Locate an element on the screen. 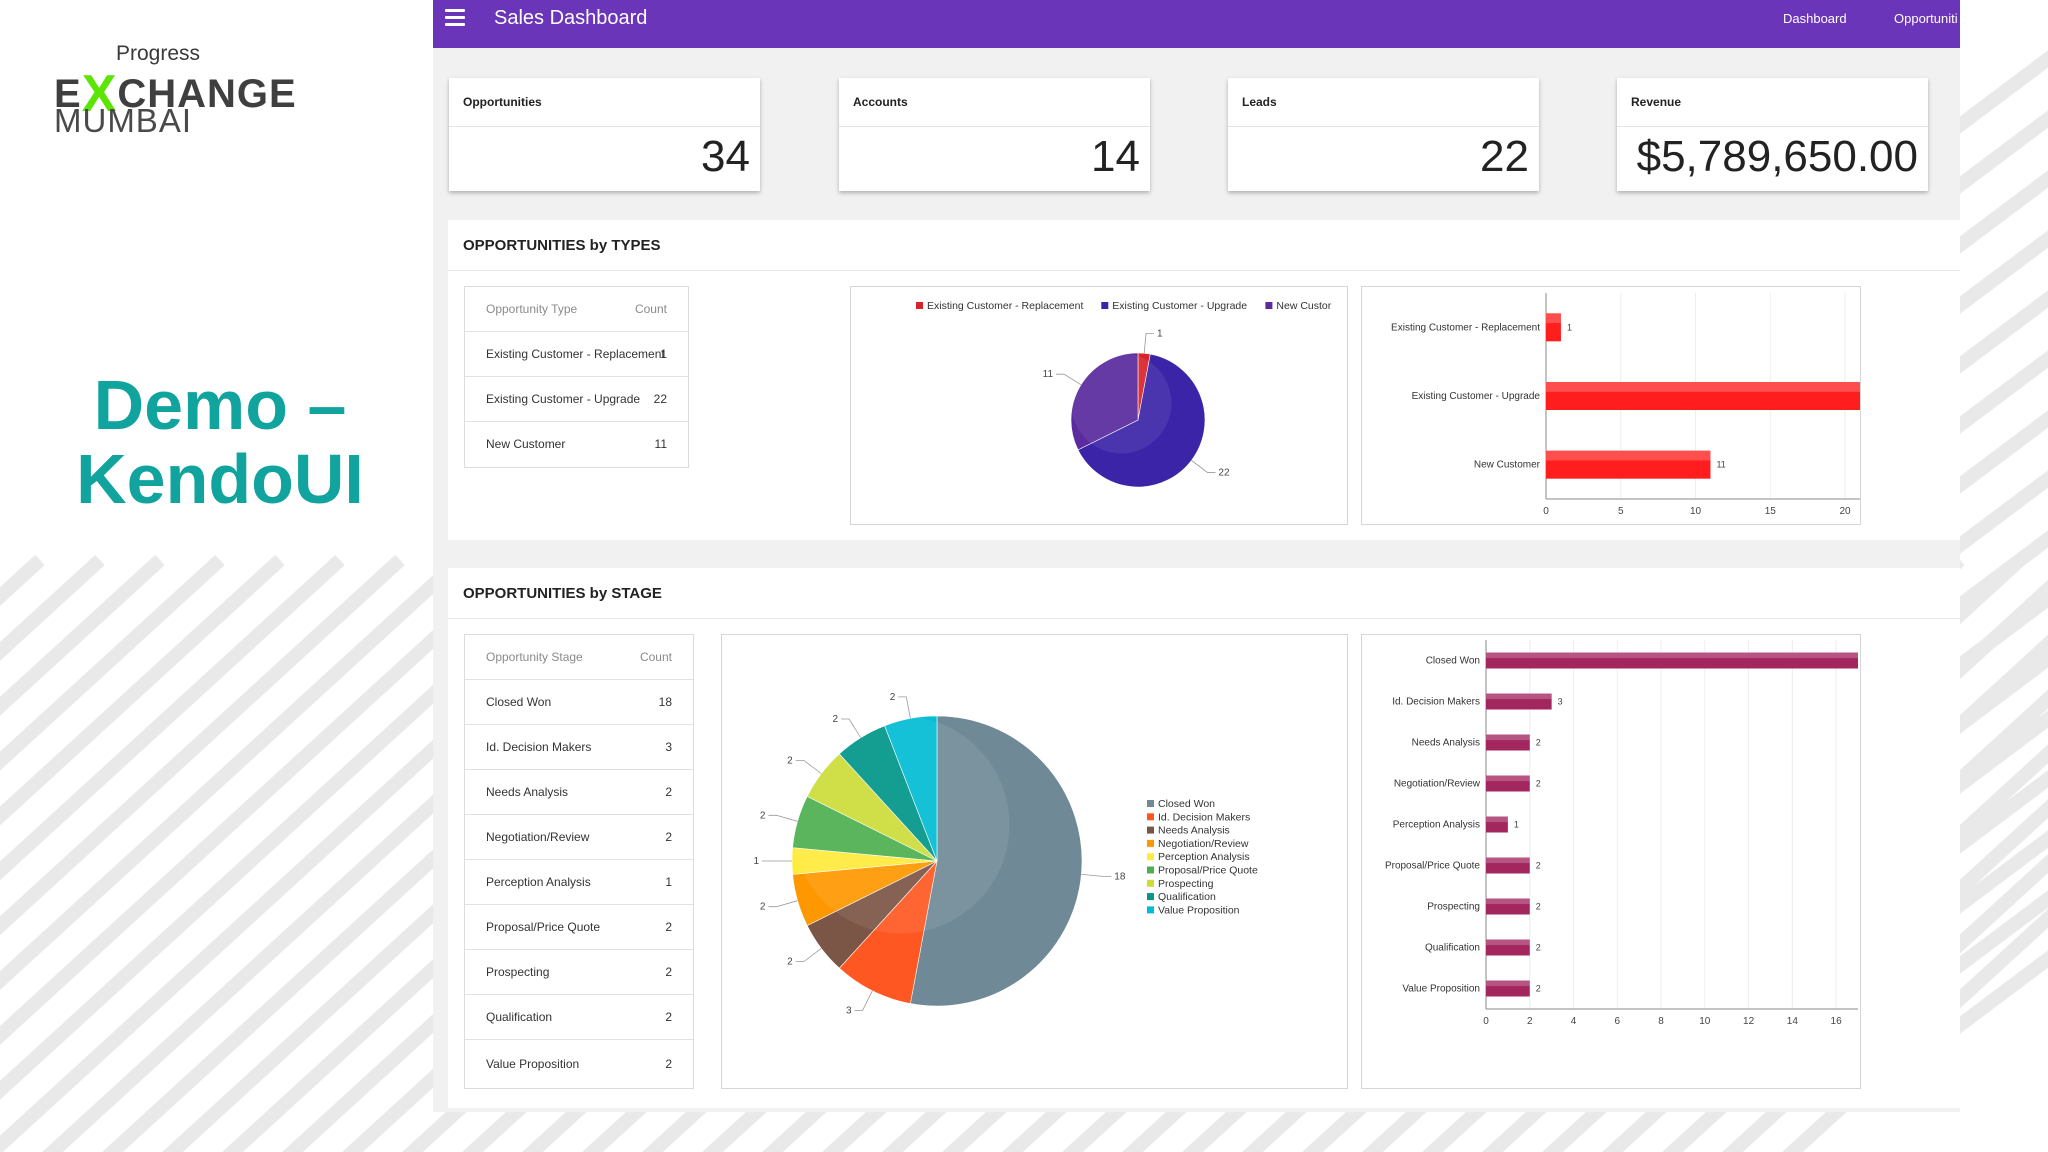  table-row: Existing Customer - Replacement 1 is located at coordinates (576, 354).